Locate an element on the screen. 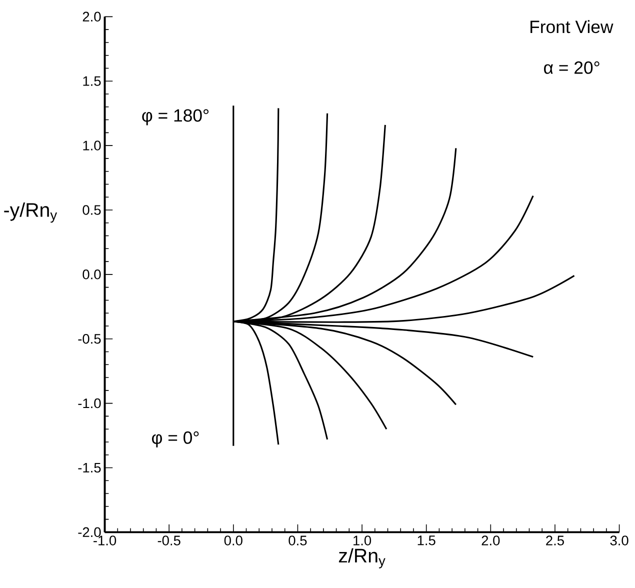 Image resolution: width=635 pixels, height=588 pixels. x-axis-title: z/Rn$_{y}$ is located at coordinates (362, 558).